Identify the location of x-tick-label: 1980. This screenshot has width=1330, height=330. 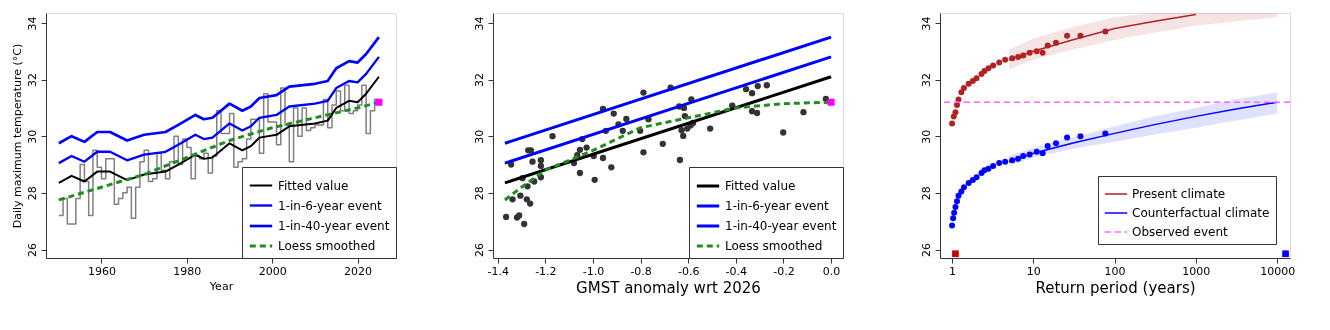
(187, 271).